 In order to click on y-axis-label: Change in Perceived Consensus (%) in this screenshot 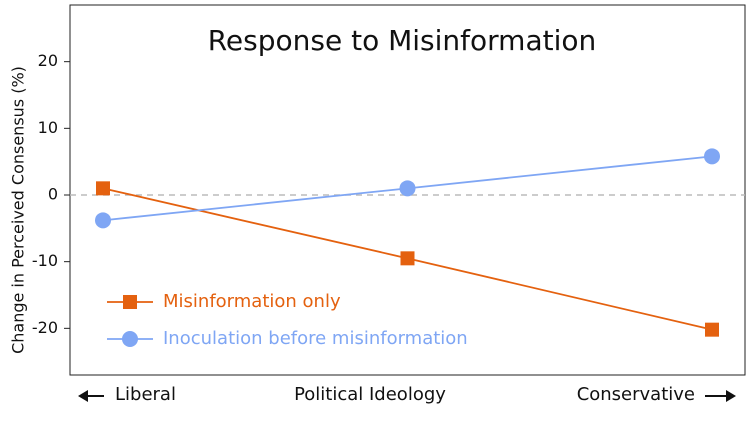, I will do `click(18, 210)`.